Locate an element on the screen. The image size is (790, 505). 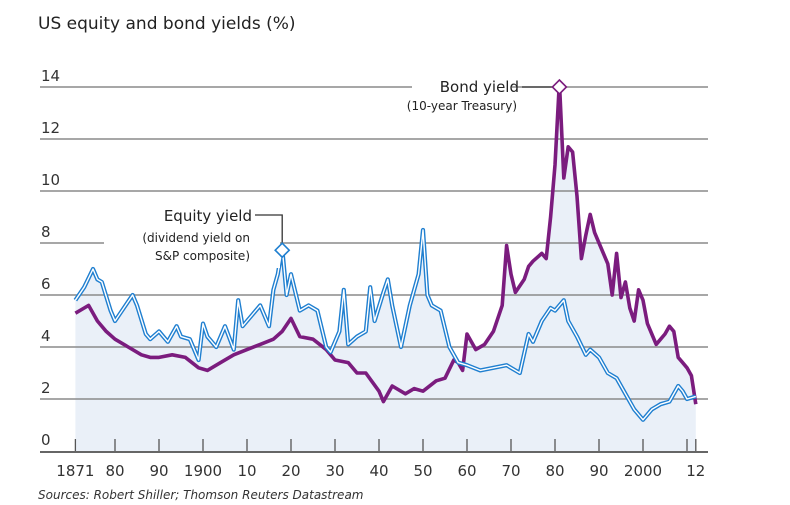
y-tick-label: 4 is located at coordinates (46, 336).